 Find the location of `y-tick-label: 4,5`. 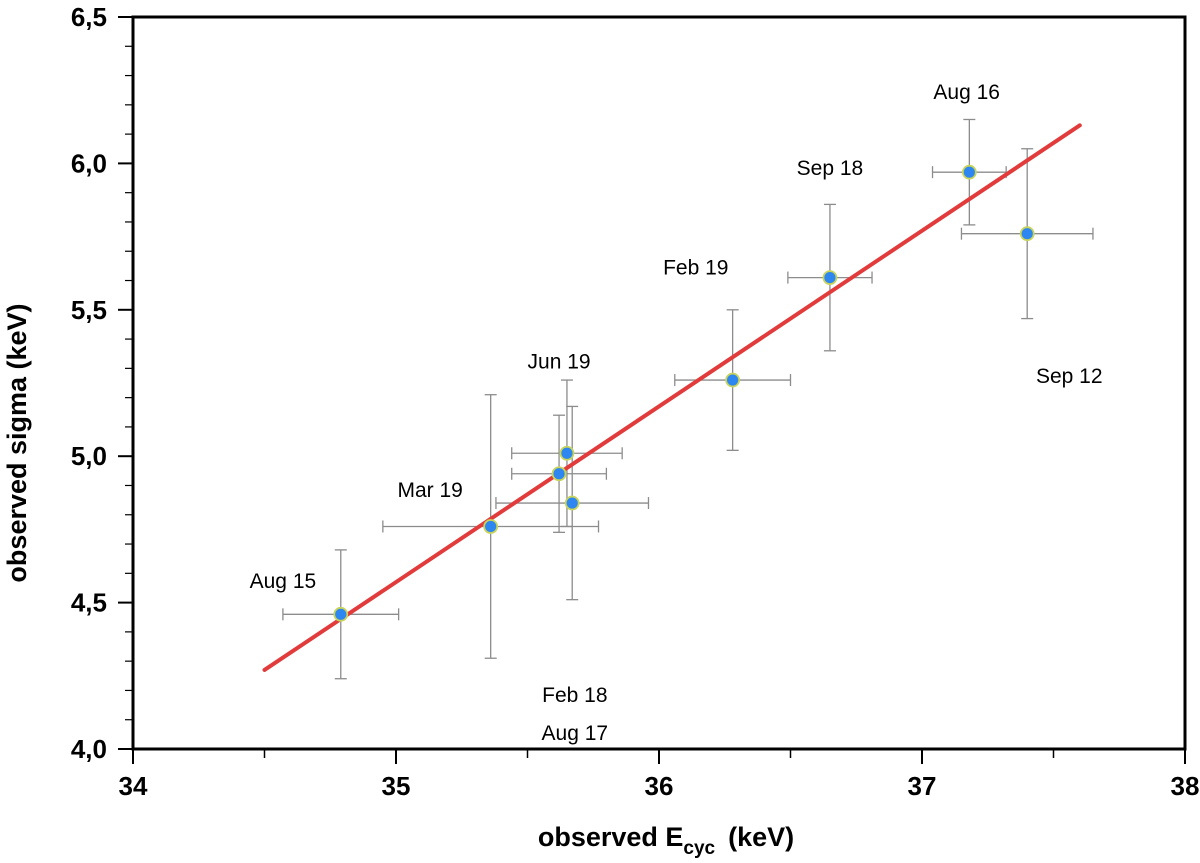

y-tick-label: 4,5 is located at coordinates (89, 603).